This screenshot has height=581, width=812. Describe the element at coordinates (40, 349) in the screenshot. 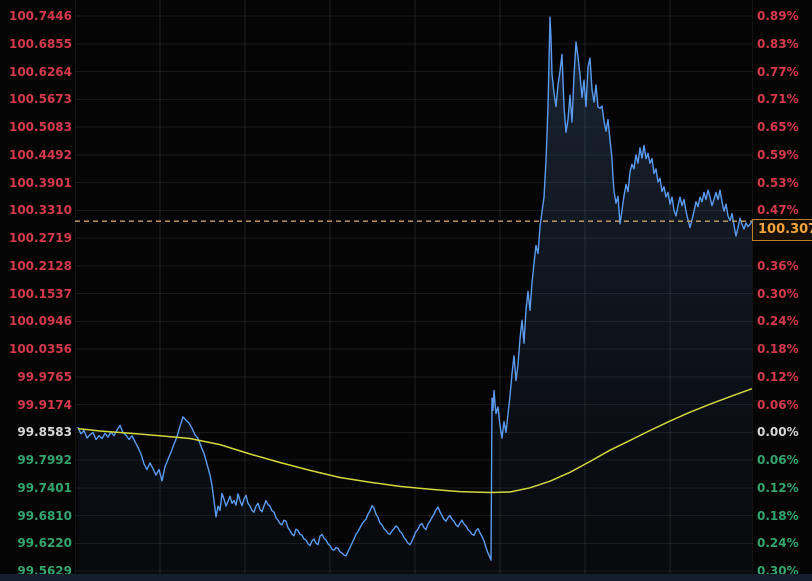

I see `left-price-tick: 100.0356` at that location.